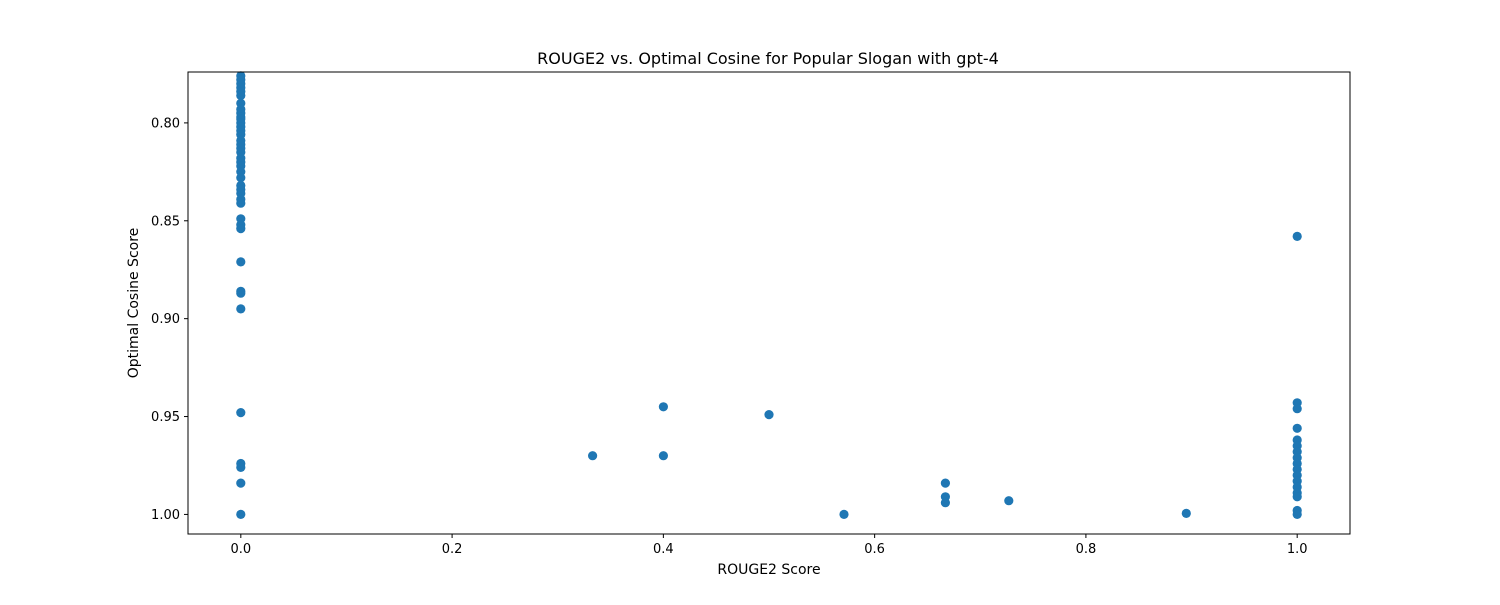 Image resolution: width=1500 pixels, height=605 pixels. What do you see at coordinates (165, 319) in the screenshot?
I see `y-tick-label: 0.90` at bounding box center [165, 319].